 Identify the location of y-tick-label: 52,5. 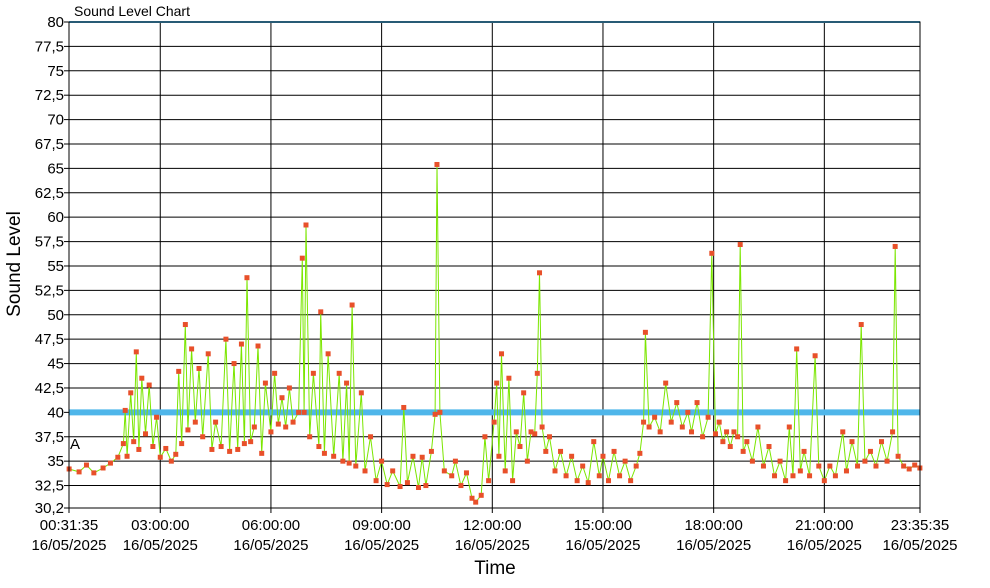
(49, 290).